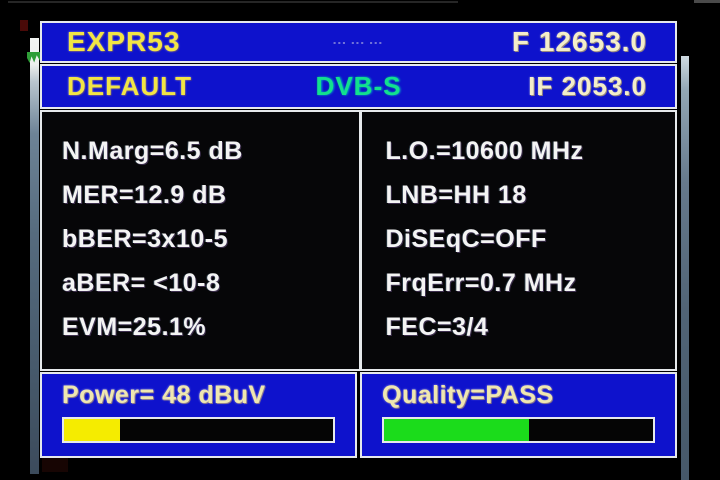 The width and height of the screenshot is (720, 480). What do you see at coordinates (92, 430) in the screenshot?
I see `power-progress-fill` at bounding box center [92, 430].